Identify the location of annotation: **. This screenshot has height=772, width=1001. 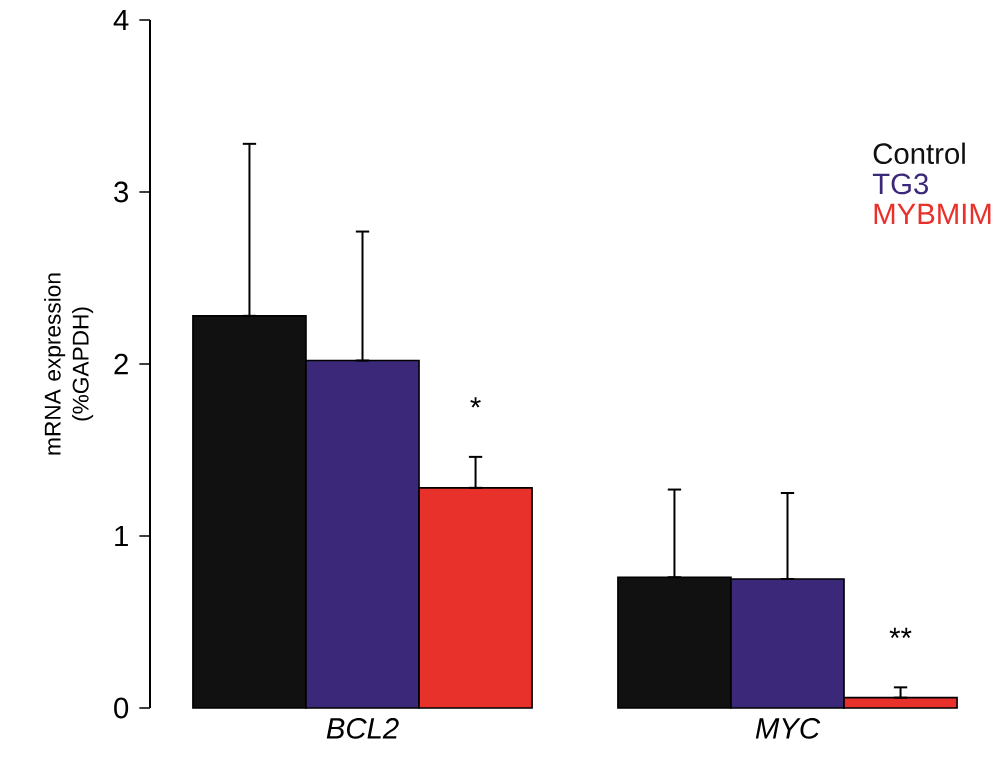
(900, 633).